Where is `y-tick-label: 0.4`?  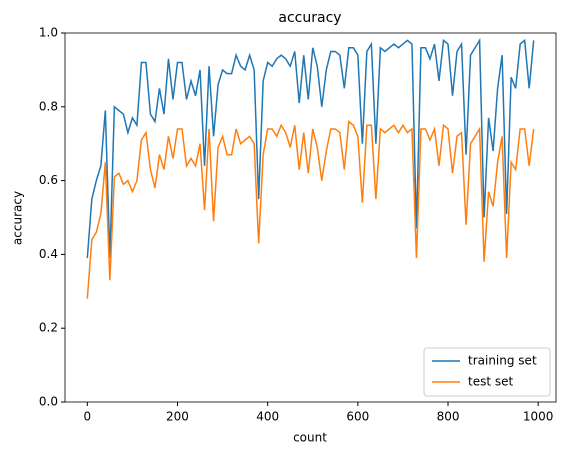
y-tick-label: 0.4 is located at coordinates (48, 254).